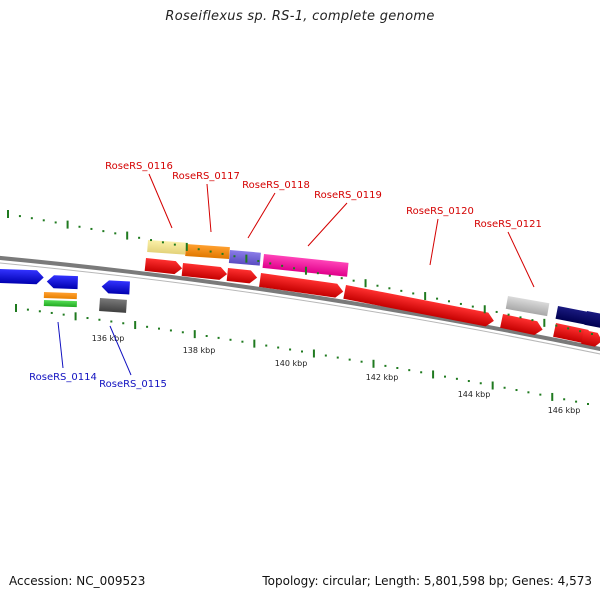 The image size is (600, 600). I want to click on tick-label: 142 kbp, so click(382, 377).